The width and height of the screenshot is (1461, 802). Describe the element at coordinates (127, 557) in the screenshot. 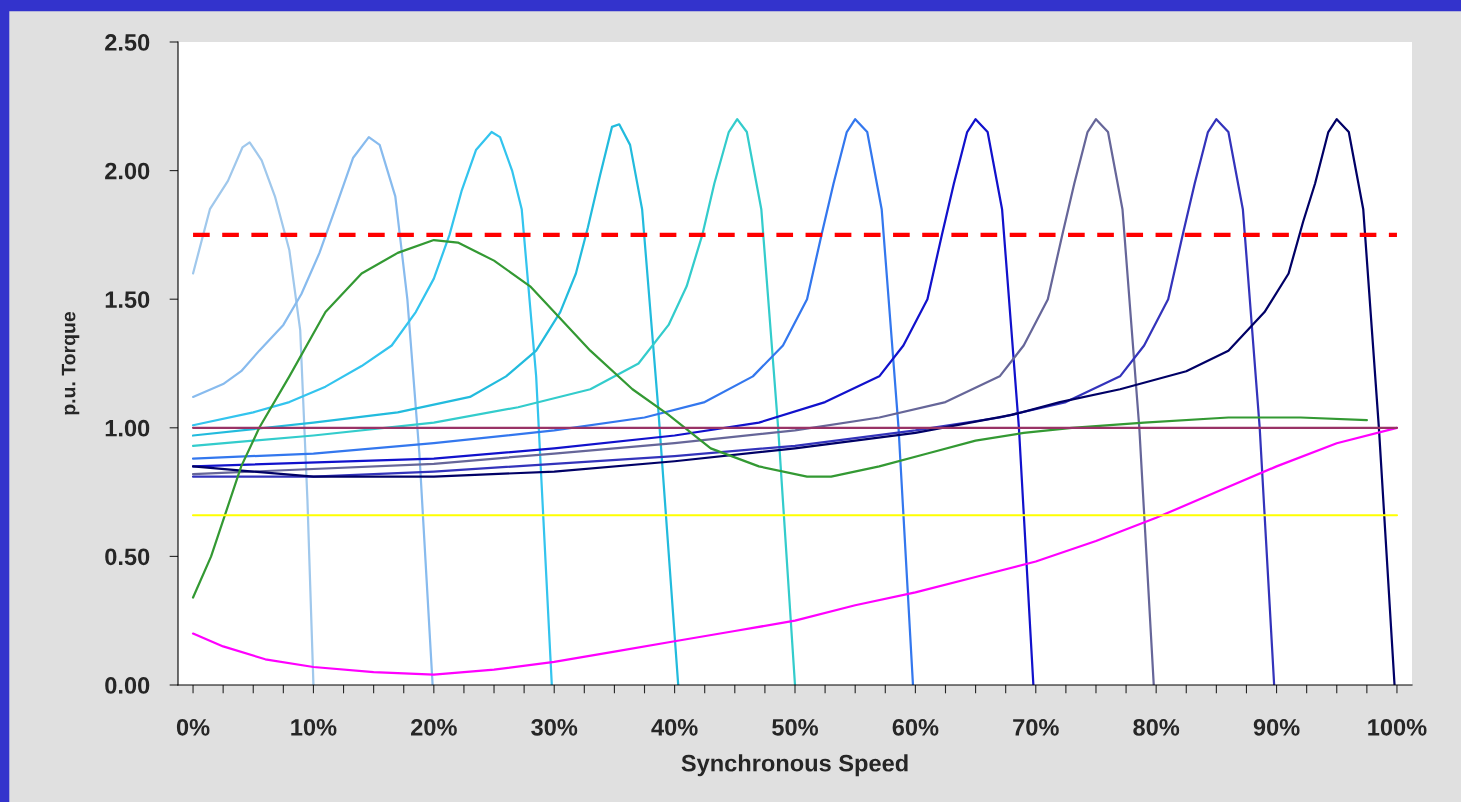

I see `y-tick-label: 0.50` at that location.